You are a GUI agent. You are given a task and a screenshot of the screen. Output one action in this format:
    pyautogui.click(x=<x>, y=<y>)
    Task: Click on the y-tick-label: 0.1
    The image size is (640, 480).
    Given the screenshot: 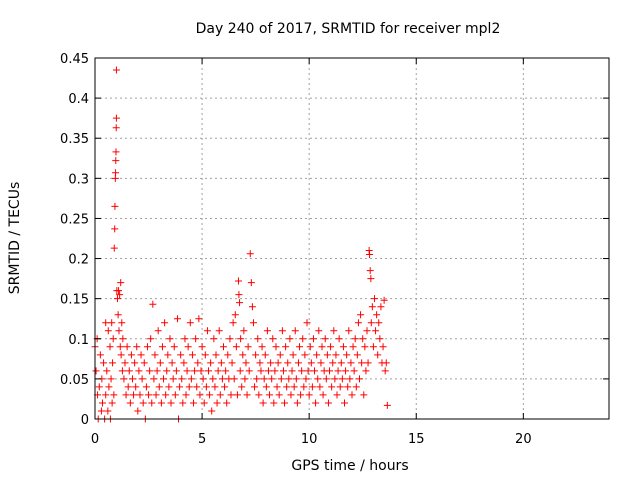 What is the action you would take?
    pyautogui.click(x=78, y=340)
    